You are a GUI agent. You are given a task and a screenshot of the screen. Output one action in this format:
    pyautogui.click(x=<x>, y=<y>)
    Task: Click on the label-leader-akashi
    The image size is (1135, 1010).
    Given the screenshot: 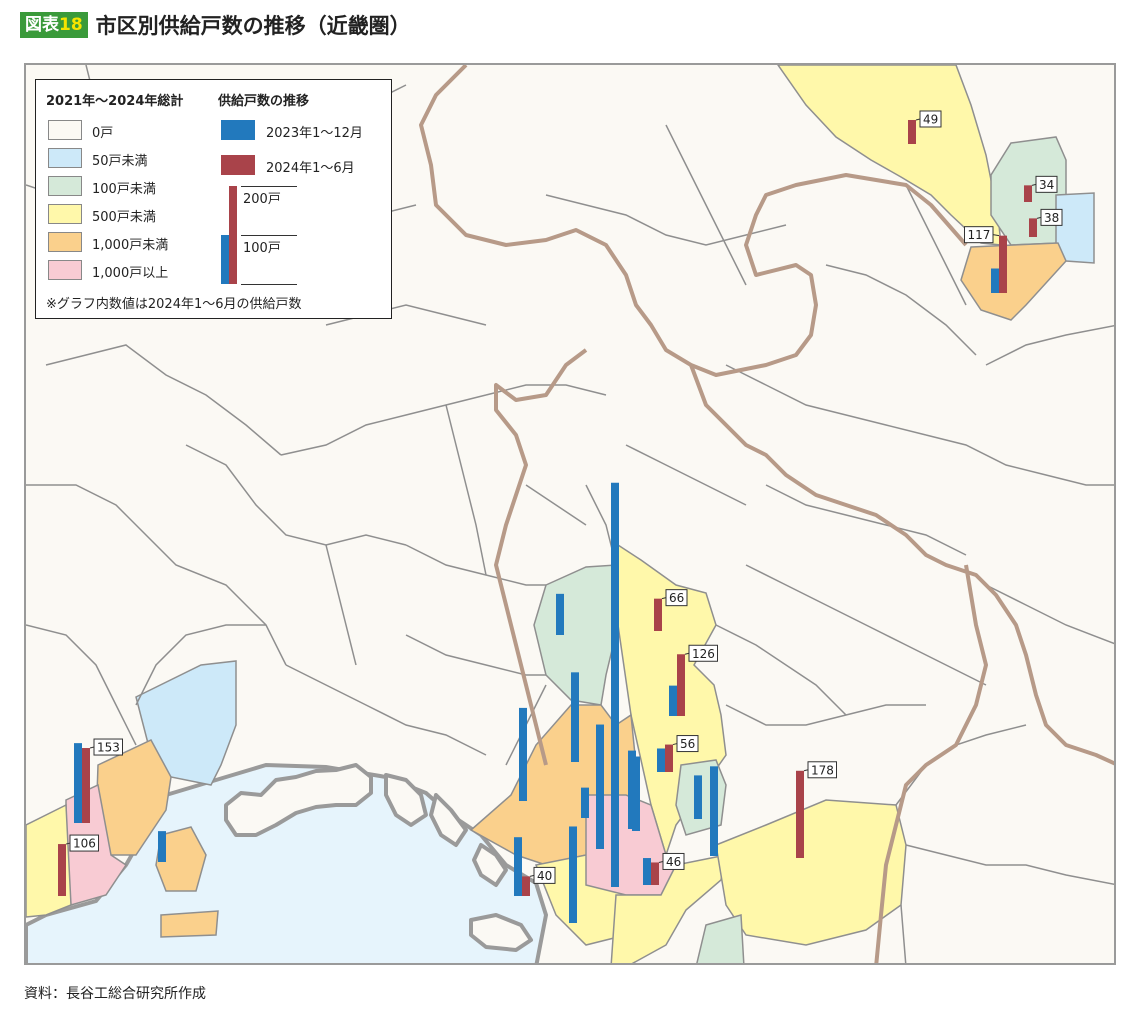 What is the action you would take?
    pyautogui.click(x=68, y=843)
    